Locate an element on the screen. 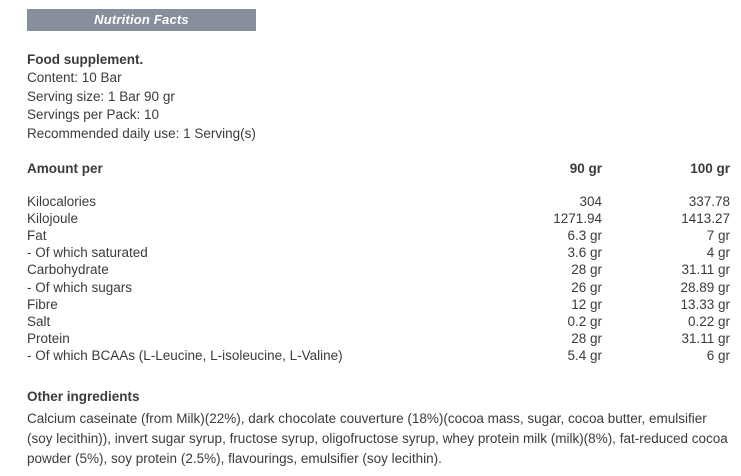 Image resolution: width=741 pixels, height=476 pixels. supplement-info-line: Servings per Pack: 10 is located at coordinates (93, 115).